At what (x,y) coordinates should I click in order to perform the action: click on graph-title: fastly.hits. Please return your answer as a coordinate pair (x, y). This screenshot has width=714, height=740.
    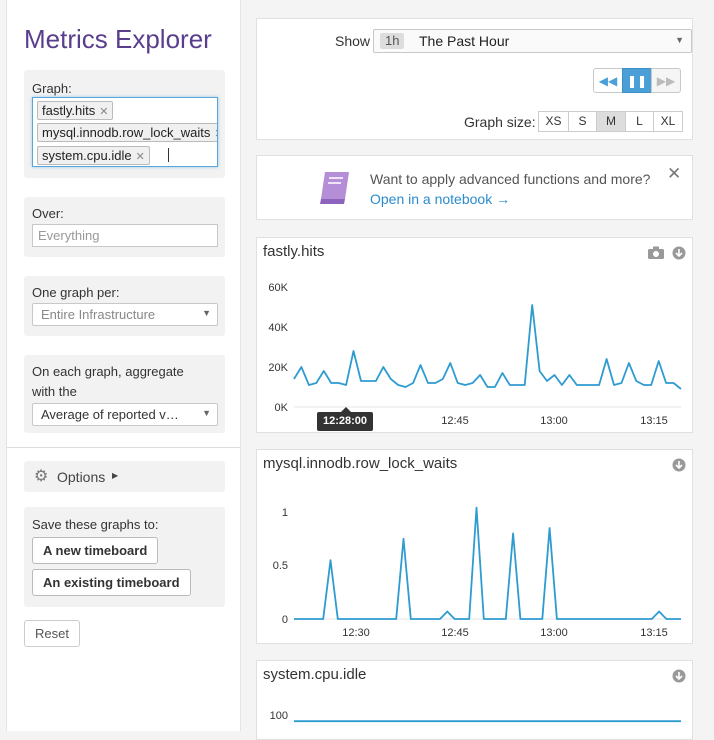
    Looking at the image, I should click on (294, 251).